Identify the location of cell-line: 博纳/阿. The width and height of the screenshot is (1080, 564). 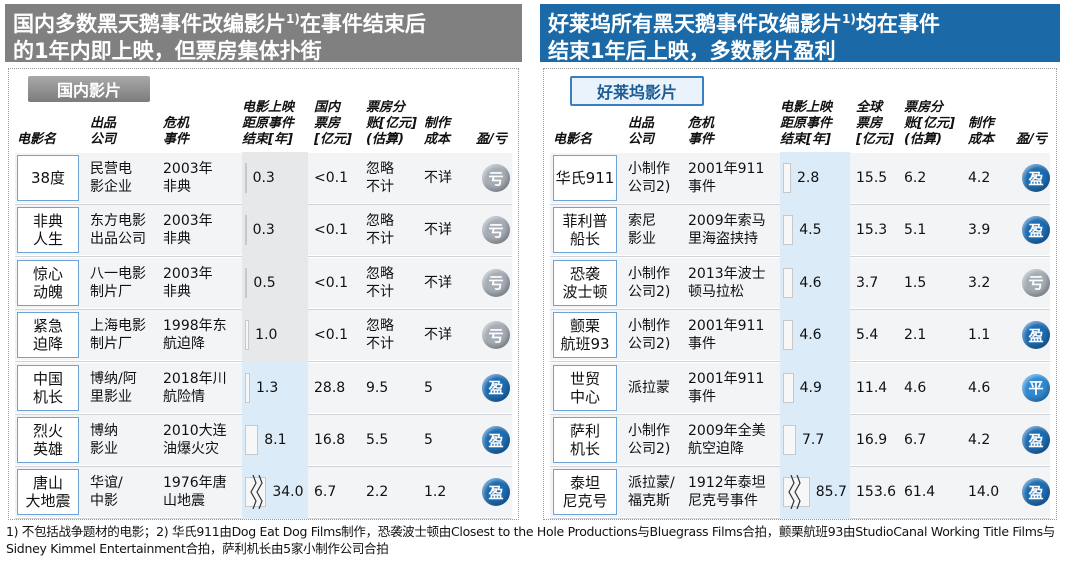
(113, 378).